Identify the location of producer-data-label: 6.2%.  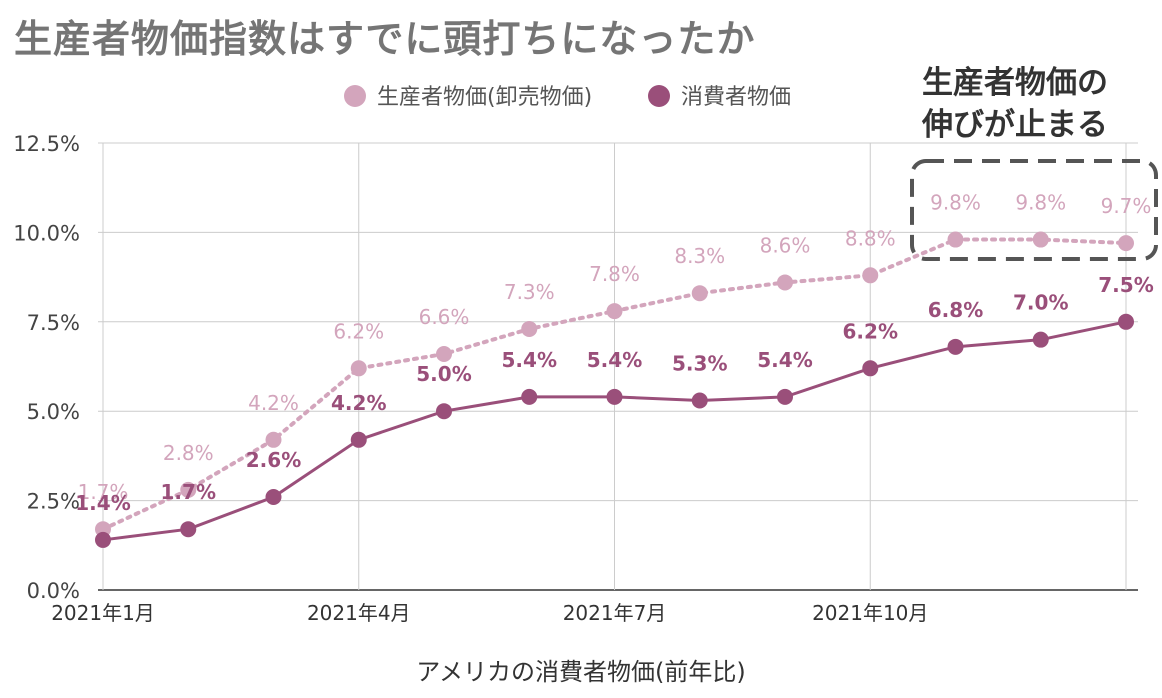
(358, 331).